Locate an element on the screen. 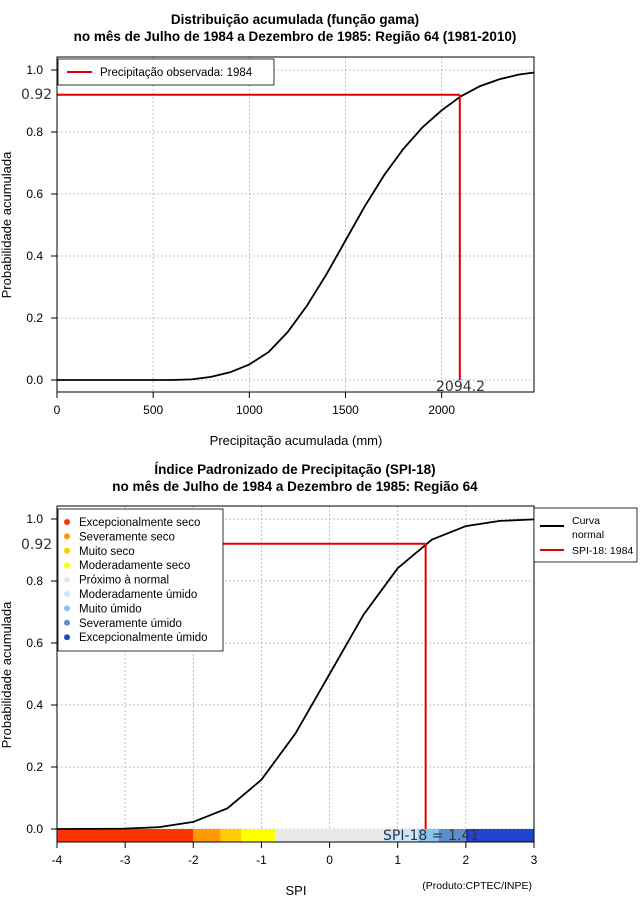 The height and width of the screenshot is (900, 640). chart2-y-tick-label: 1.0 is located at coordinates (34, 519).